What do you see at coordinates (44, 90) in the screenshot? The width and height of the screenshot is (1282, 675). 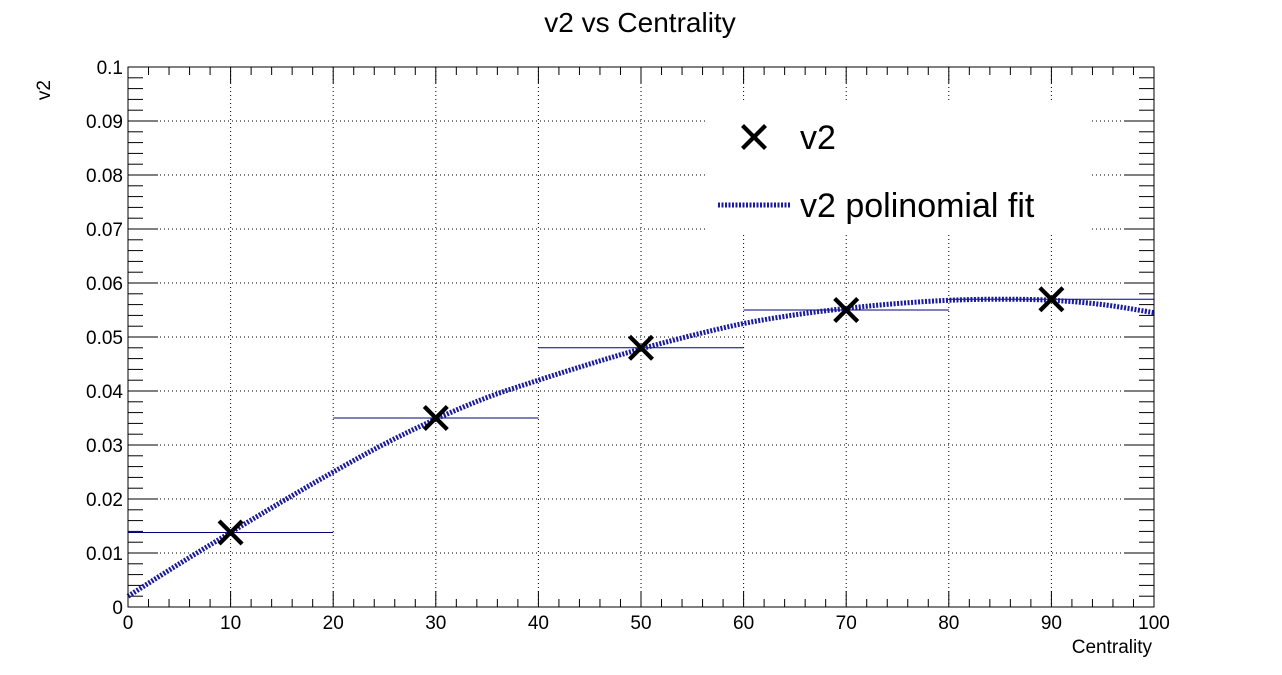 I see `y-axis-title: v2` at bounding box center [44, 90].